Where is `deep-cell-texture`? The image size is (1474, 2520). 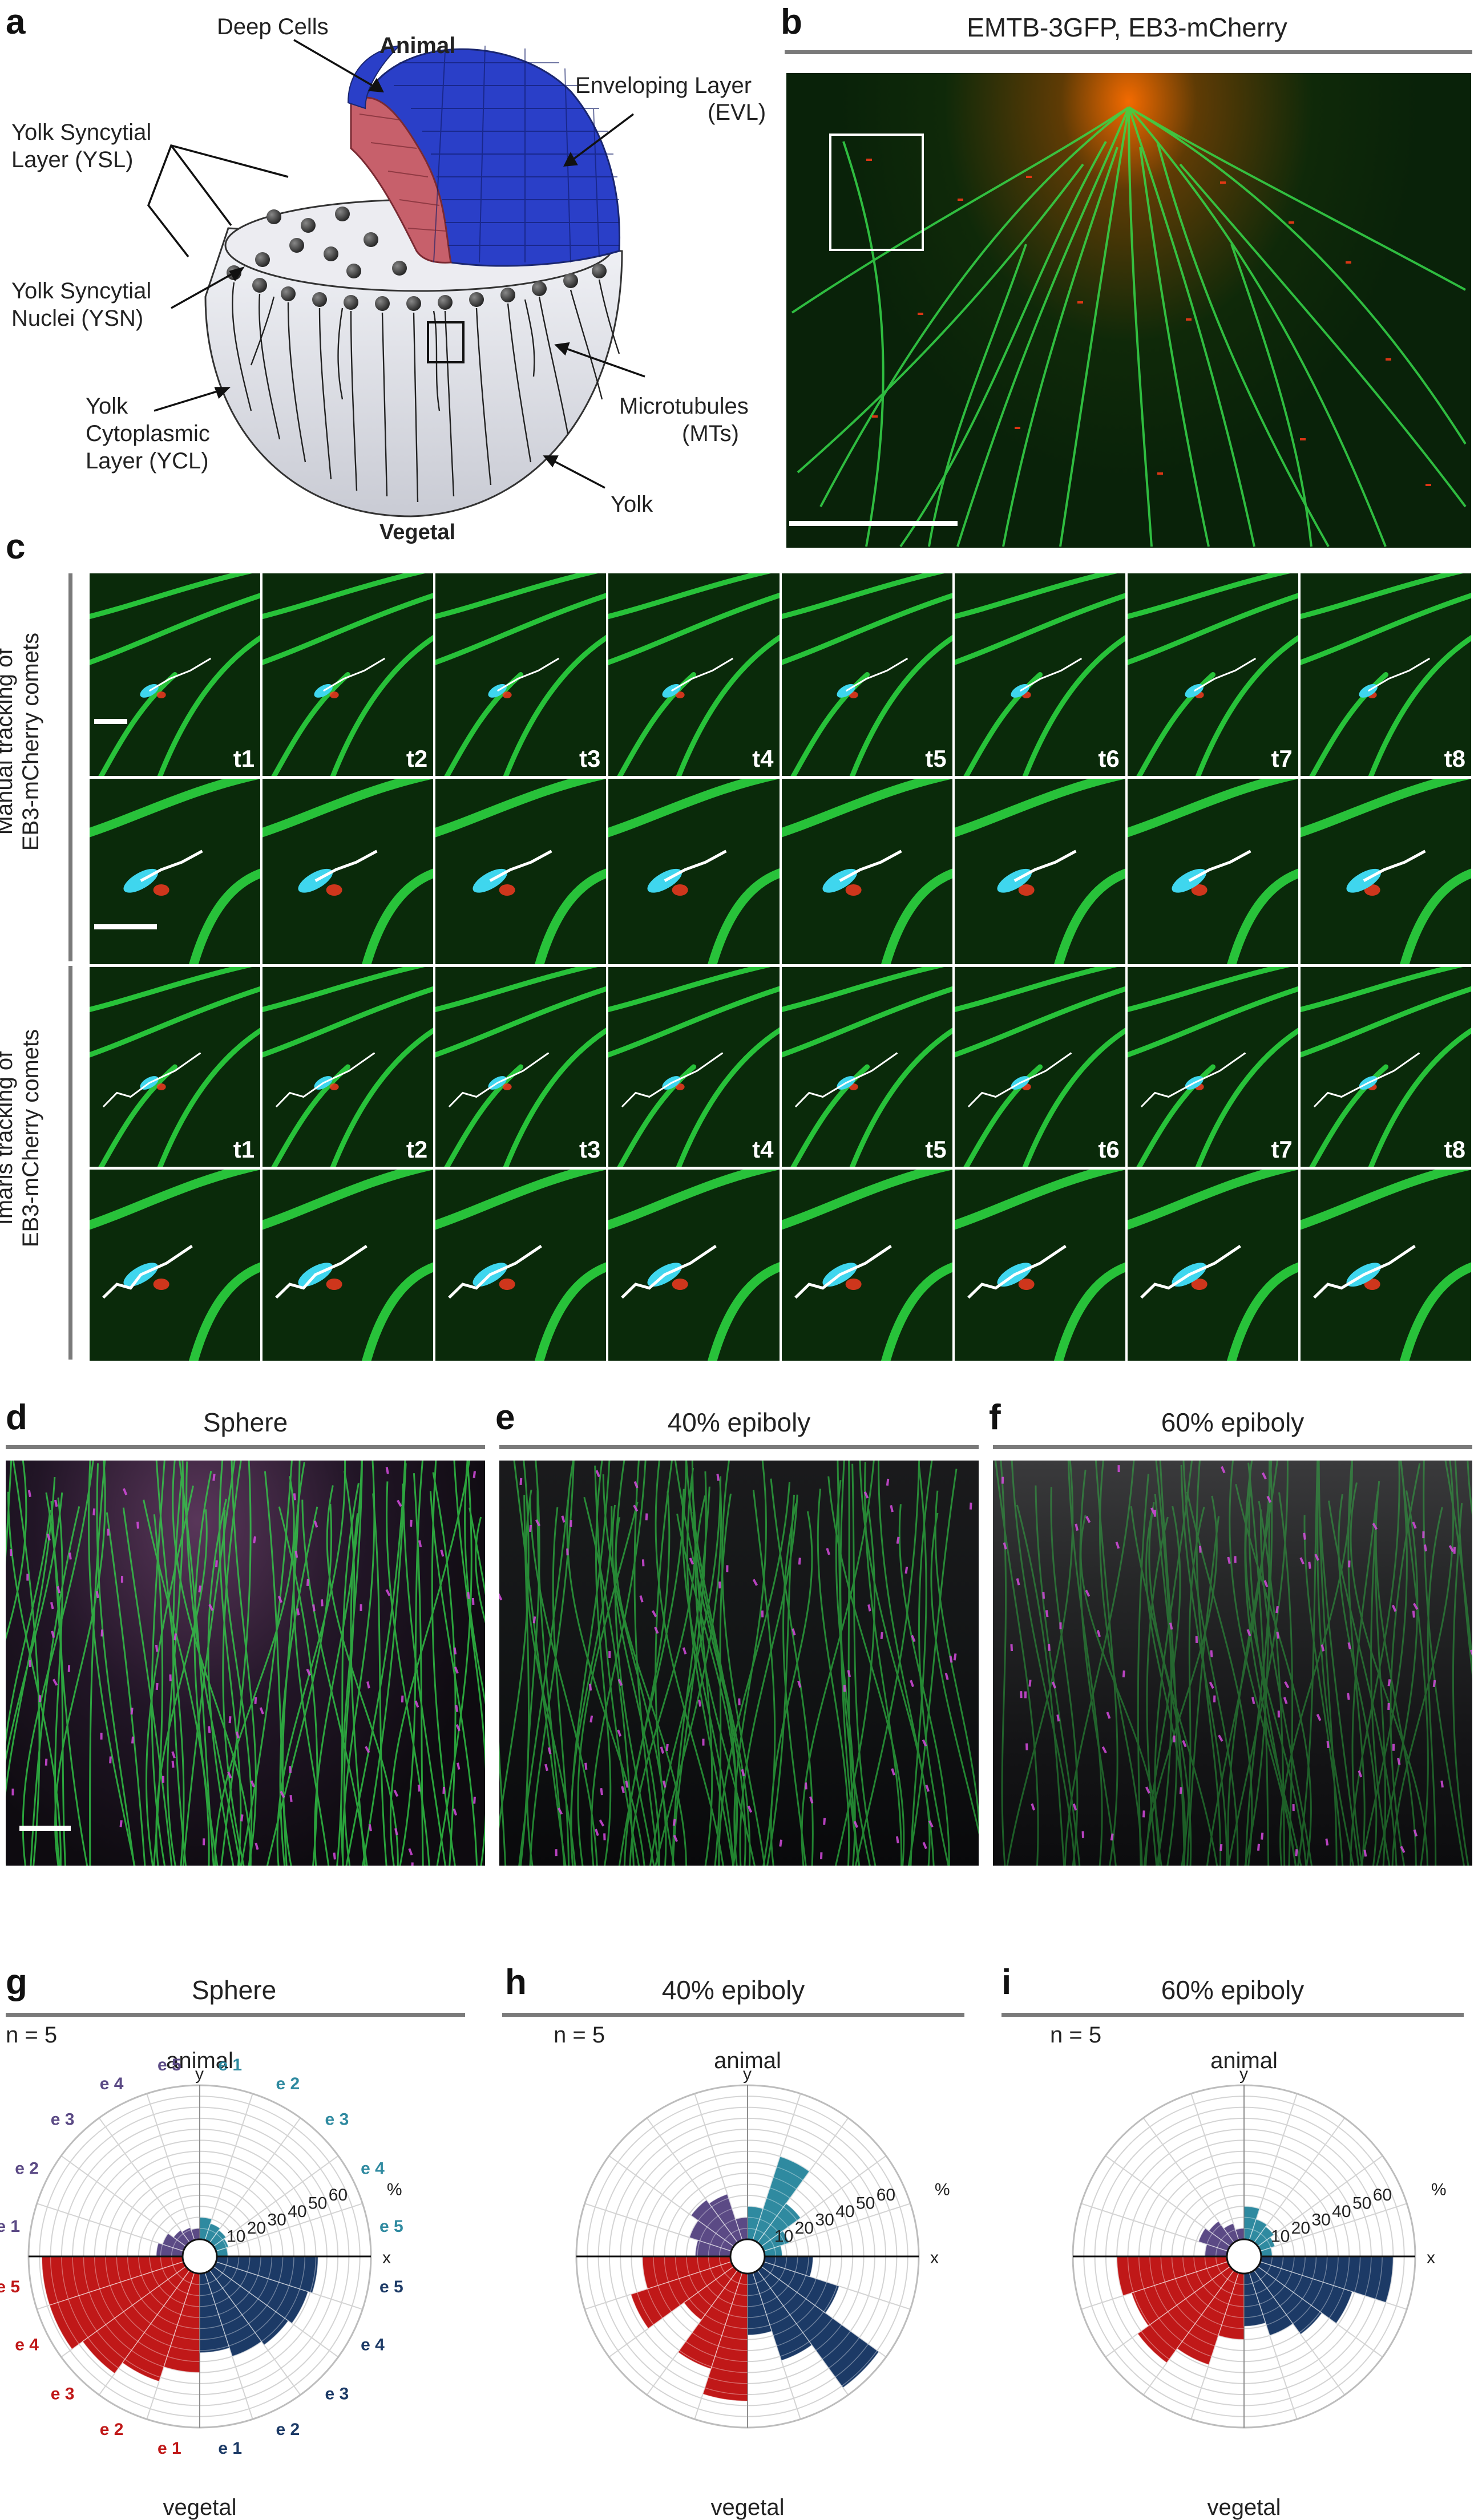
deep-cell-texture is located at coordinates (403, 173).